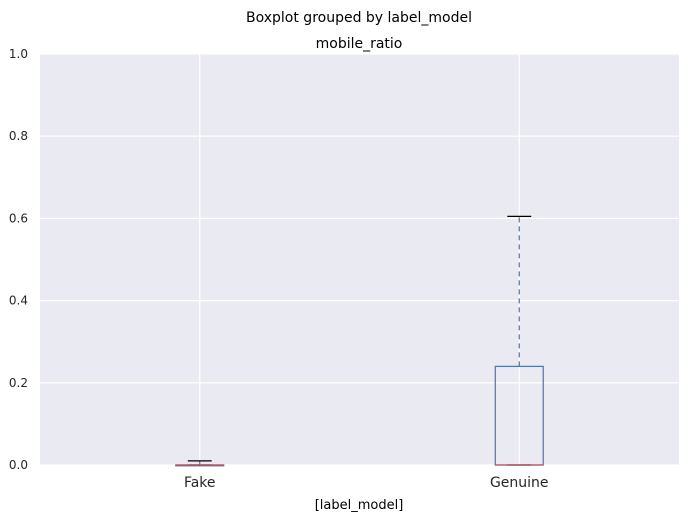  What do you see at coordinates (18, 218) in the screenshot?
I see `y-tick-label: 0.6` at bounding box center [18, 218].